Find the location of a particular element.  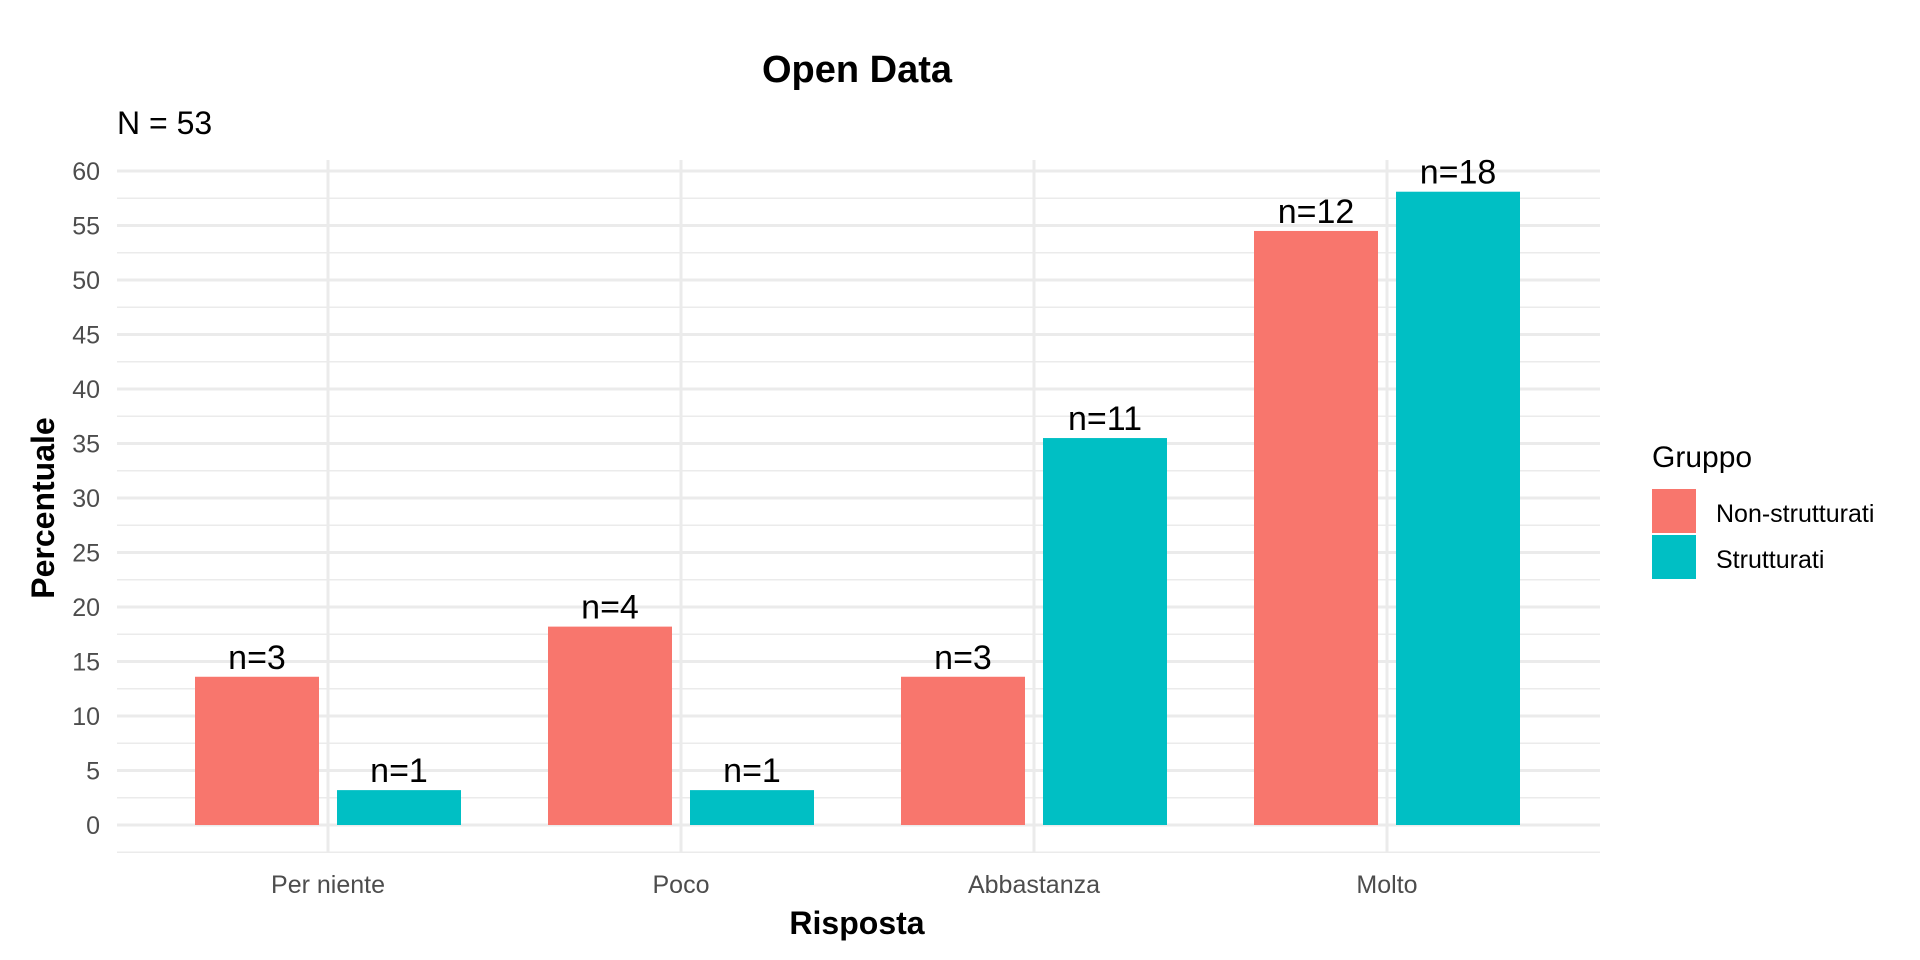

y-tick-label: 50 is located at coordinates (86, 281).